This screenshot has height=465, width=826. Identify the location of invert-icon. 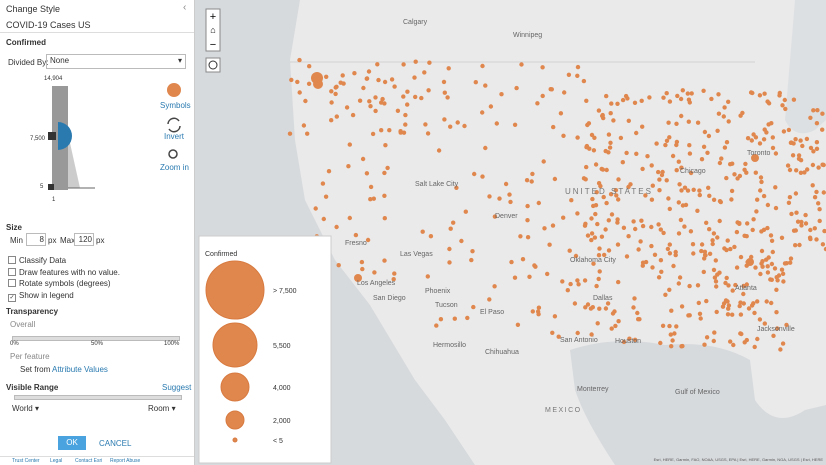
(174, 125).